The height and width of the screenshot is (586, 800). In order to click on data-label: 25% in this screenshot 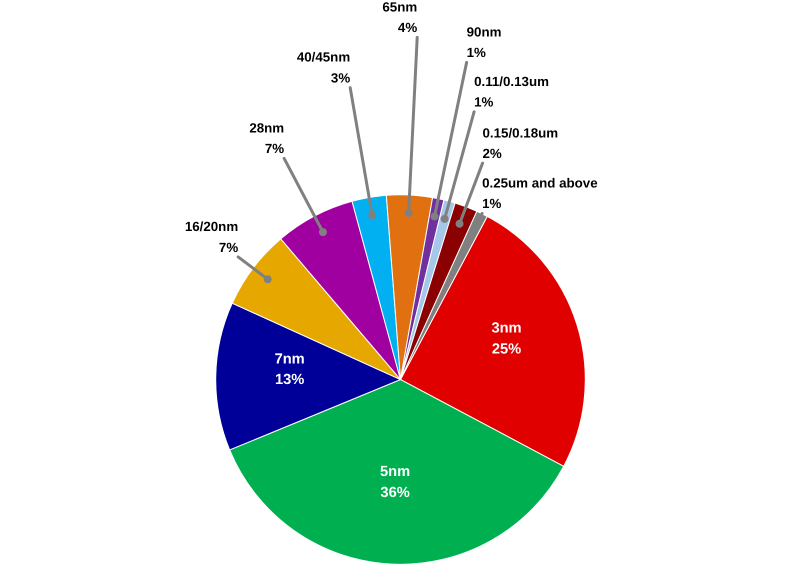, I will do `click(507, 349)`.